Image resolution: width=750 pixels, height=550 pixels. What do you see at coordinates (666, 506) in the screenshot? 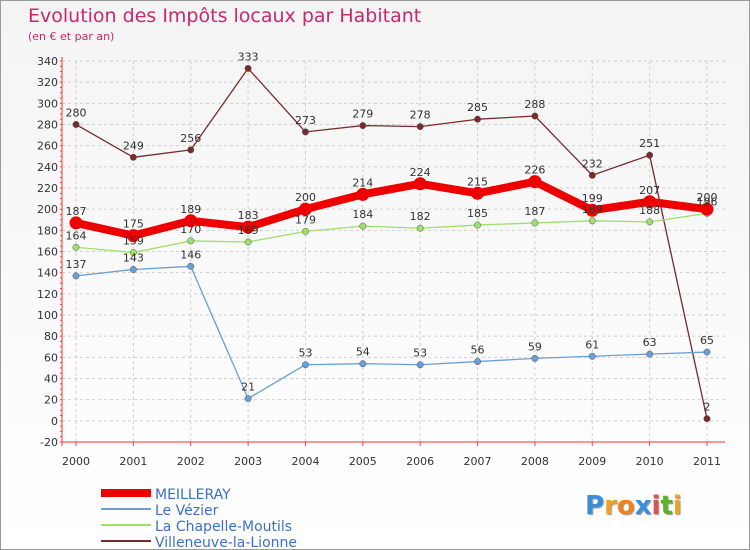
I see `logo-letter: t` at bounding box center [666, 506].